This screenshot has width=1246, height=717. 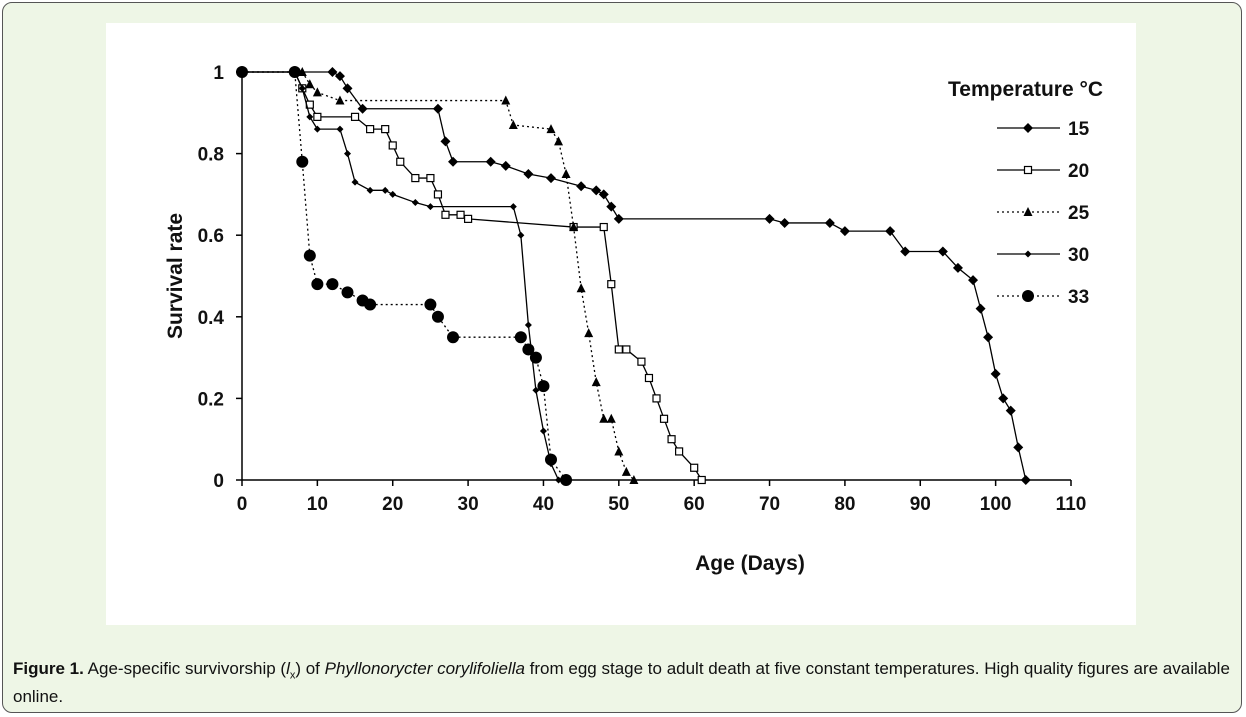 What do you see at coordinates (1078, 255) in the screenshot?
I see `legend-label: 30` at bounding box center [1078, 255].